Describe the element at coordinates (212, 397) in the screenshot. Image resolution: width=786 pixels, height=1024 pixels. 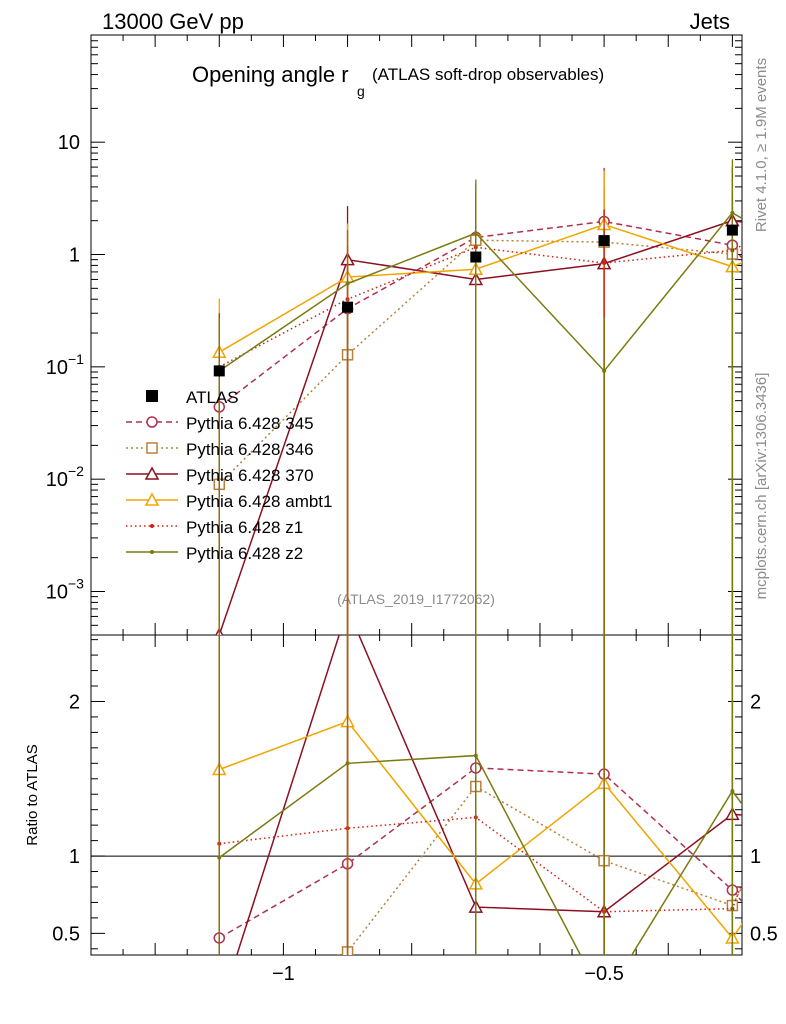
I see `legend-label-data: ATLAS` at that location.